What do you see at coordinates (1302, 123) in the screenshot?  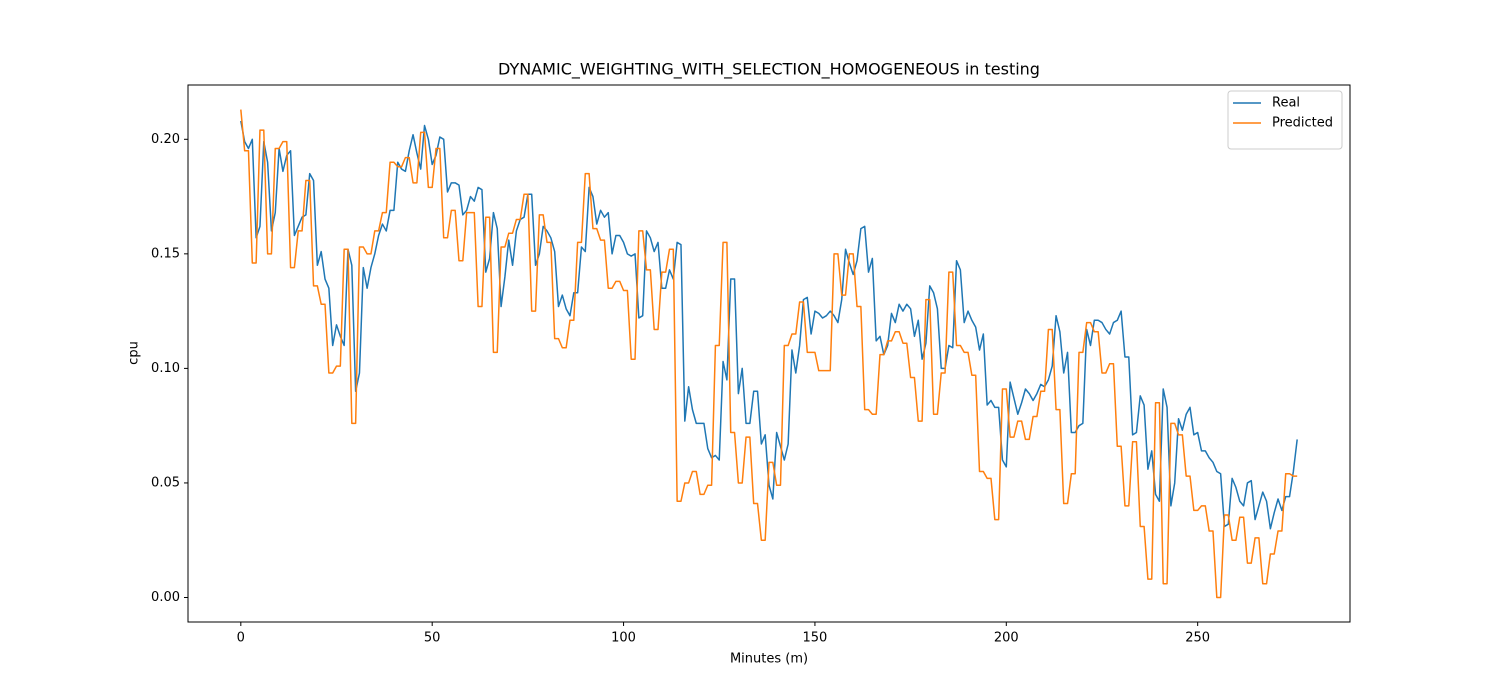 I see `legend-label: Predicted` at bounding box center [1302, 123].